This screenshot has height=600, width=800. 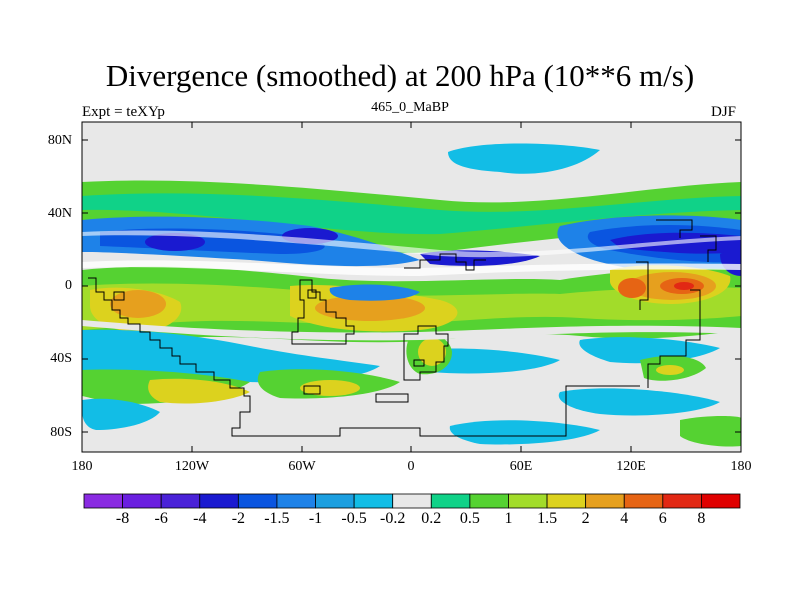 What do you see at coordinates (662, 518) in the screenshot?
I see `colorbar-label: 6` at bounding box center [662, 518].